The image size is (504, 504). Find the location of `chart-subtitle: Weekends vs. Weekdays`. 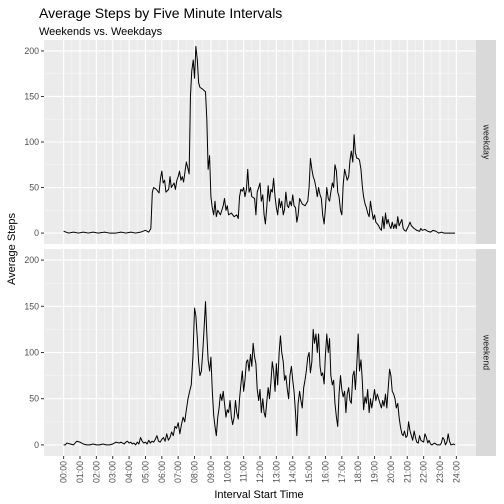

chart-subtitle: Weekends vs. Weekdays is located at coordinates (101, 32).